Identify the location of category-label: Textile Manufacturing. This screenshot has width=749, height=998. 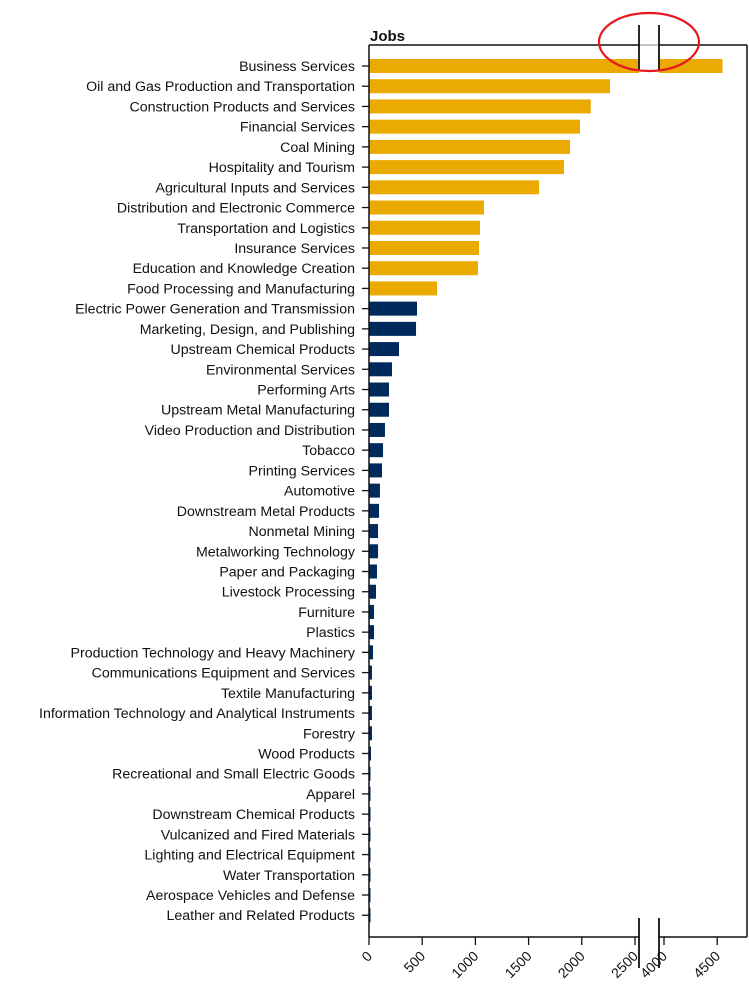
(288, 694).